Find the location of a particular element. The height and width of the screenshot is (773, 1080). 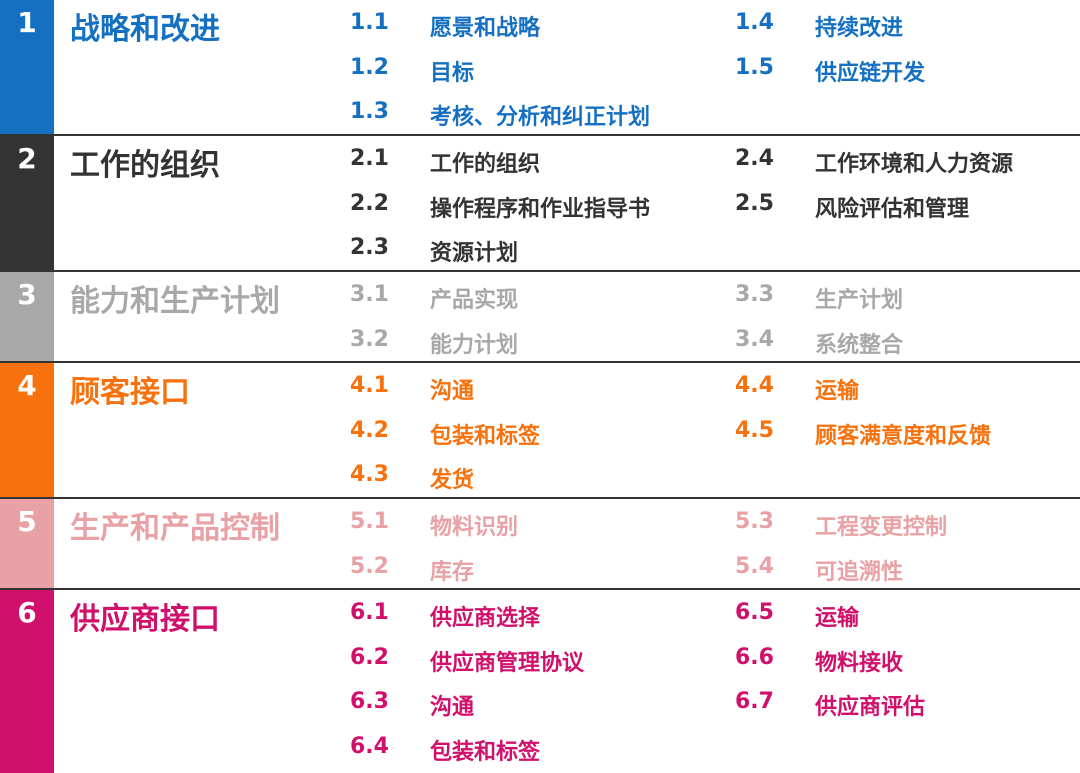

section-title: 能力和生产计划 is located at coordinates (175, 301).